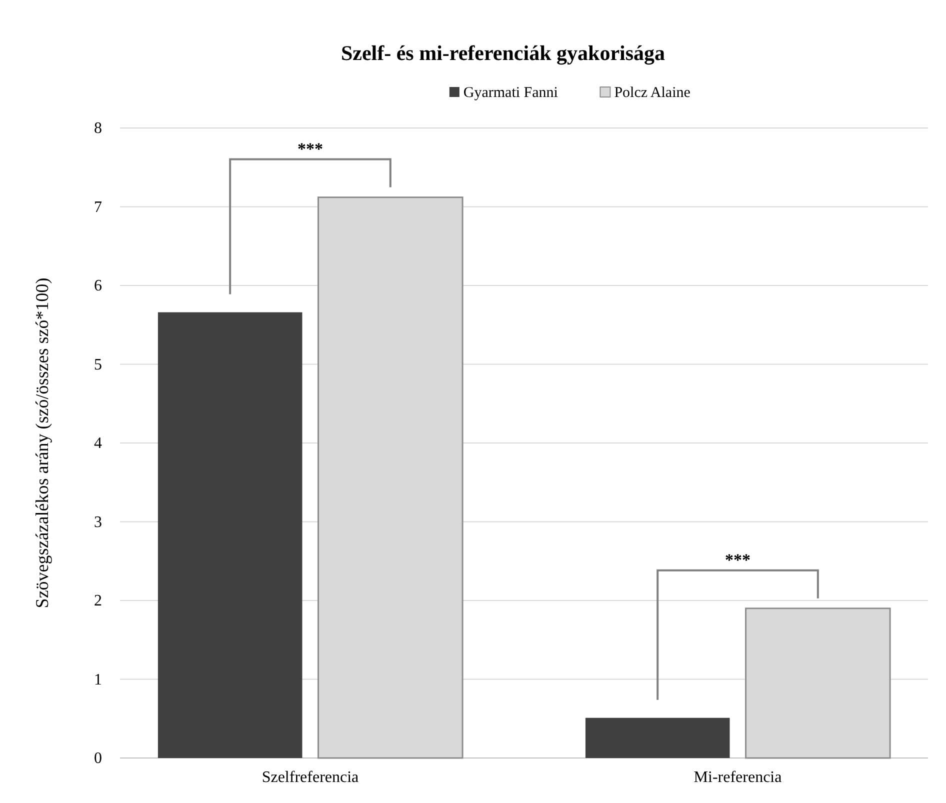 This screenshot has width=946, height=803. What do you see at coordinates (98, 443) in the screenshot?
I see `y-tick-label: 4` at bounding box center [98, 443].